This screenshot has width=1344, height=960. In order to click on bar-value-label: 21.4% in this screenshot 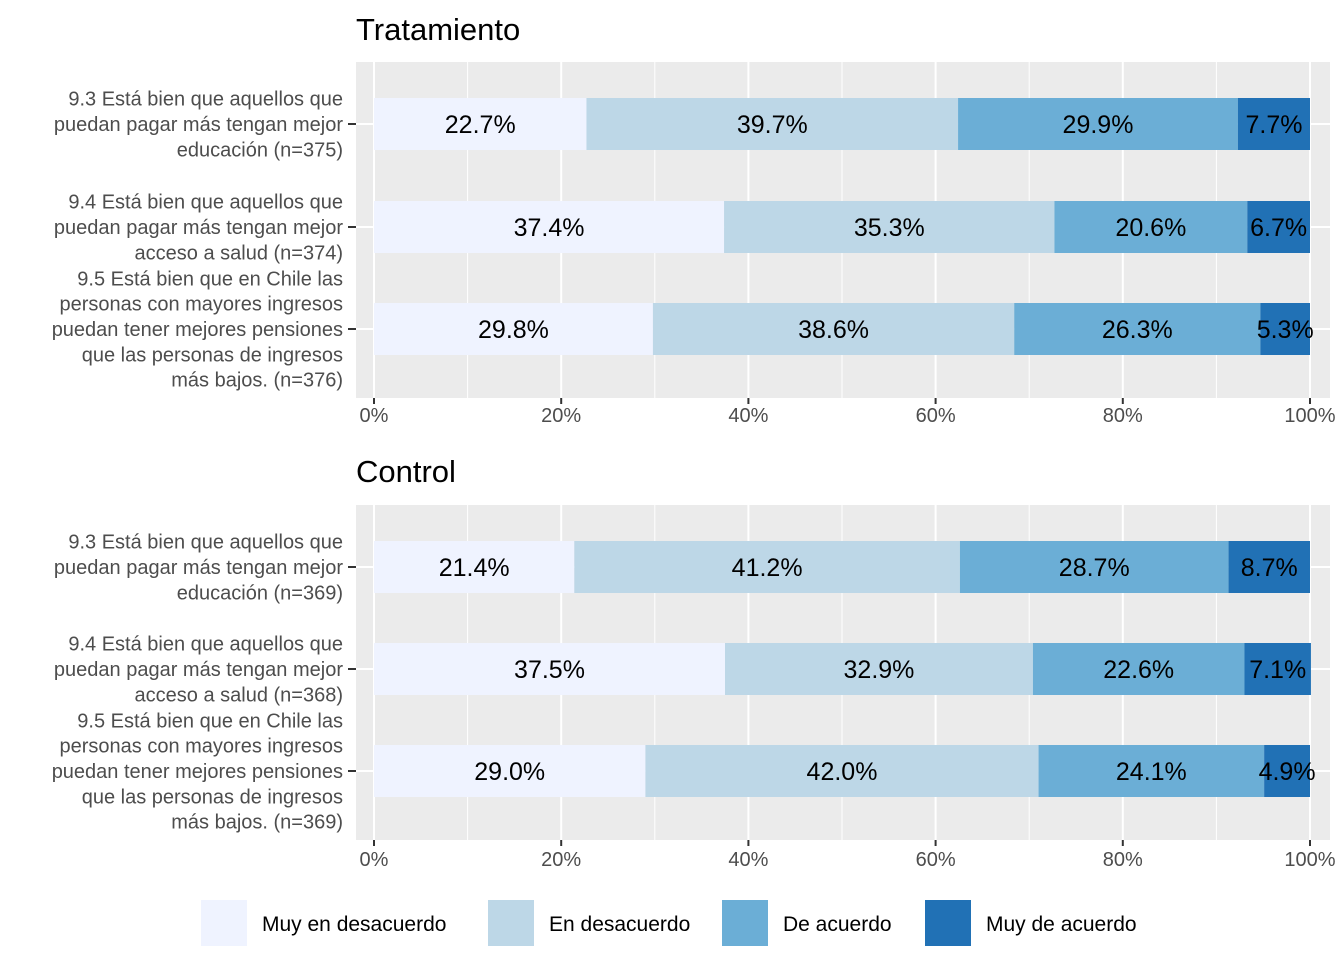, I will do `click(474, 568)`.